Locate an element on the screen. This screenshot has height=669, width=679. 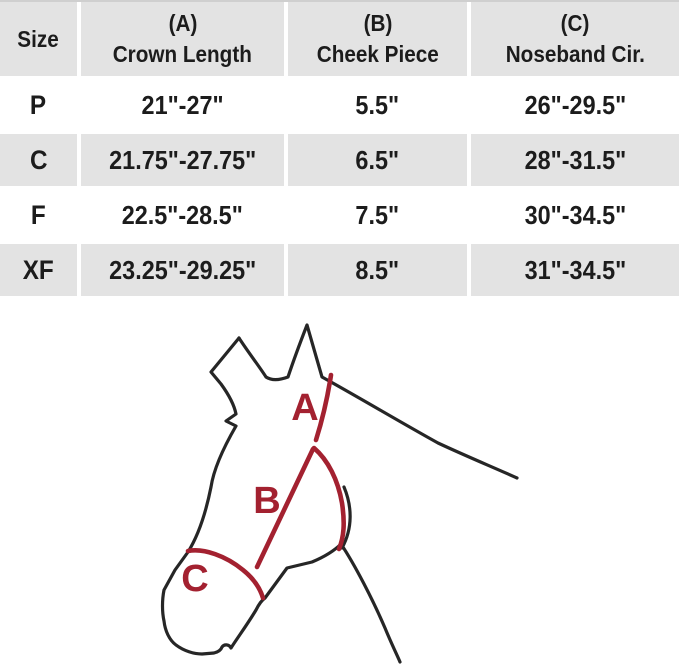
cell-size-c: C is located at coordinates (38, 160).